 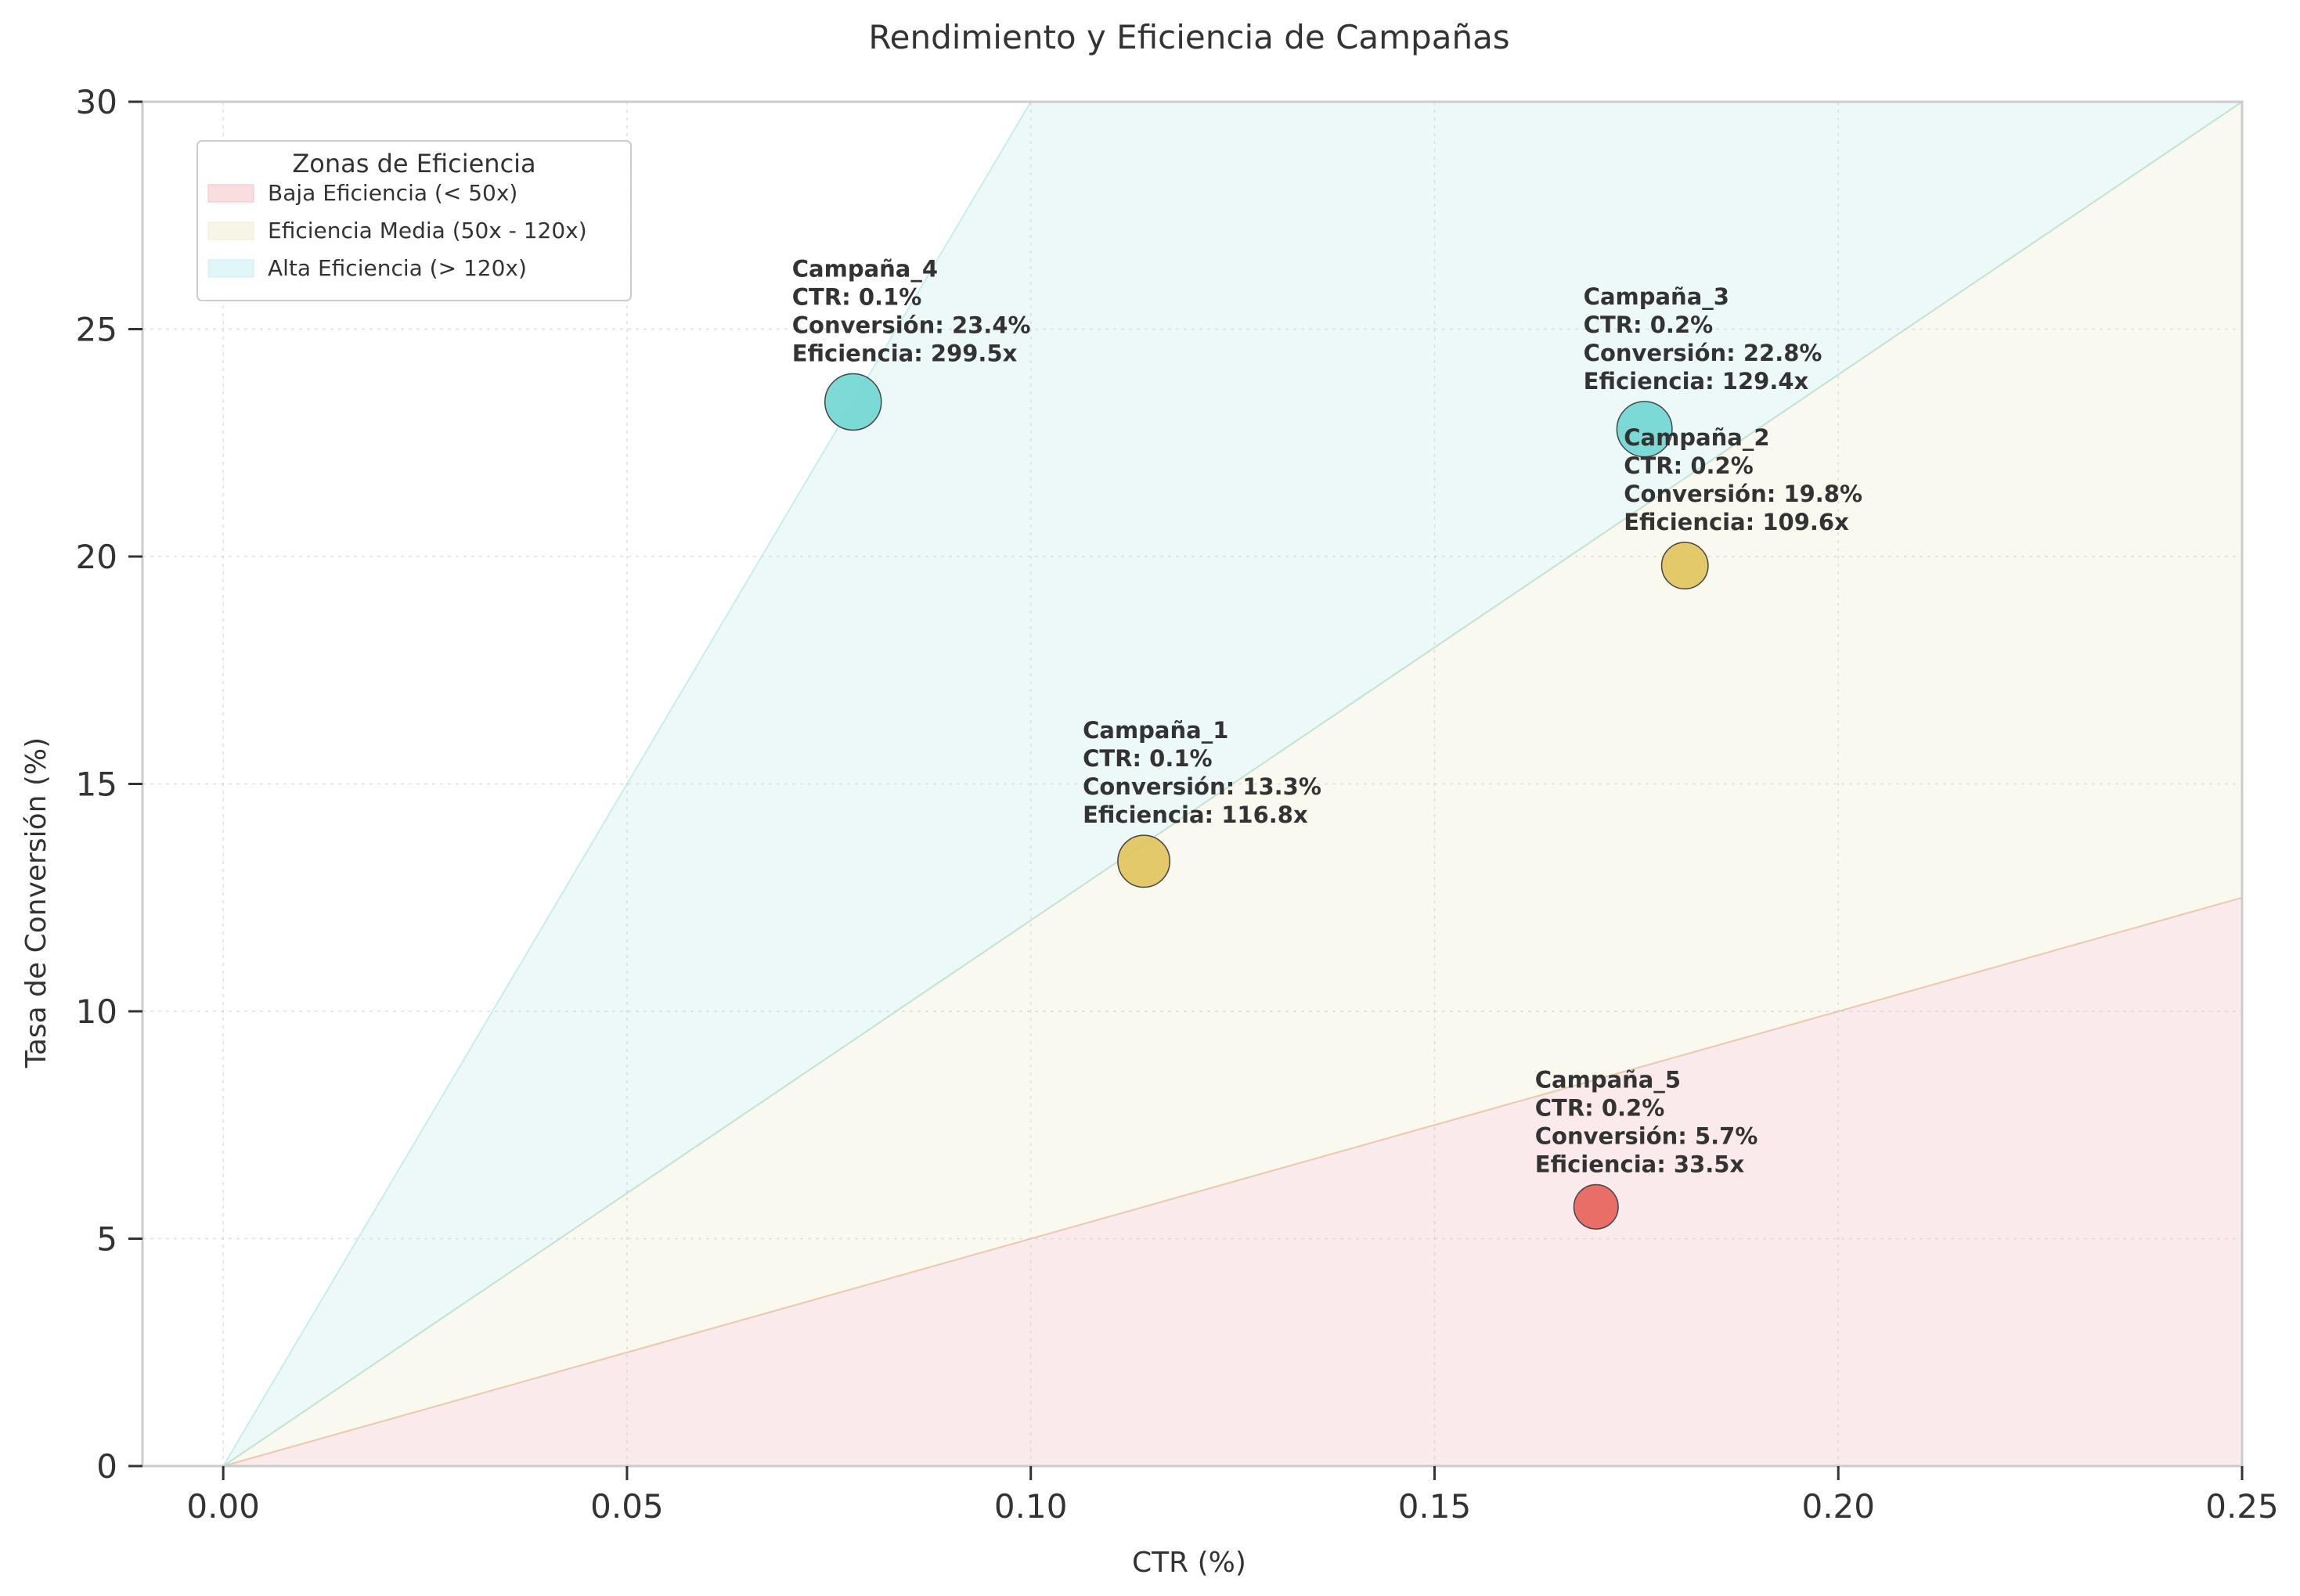 What do you see at coordinates (96, 785) in the screenshot?
I see `y-tick-label: 15` at bounding box center [96, 785].